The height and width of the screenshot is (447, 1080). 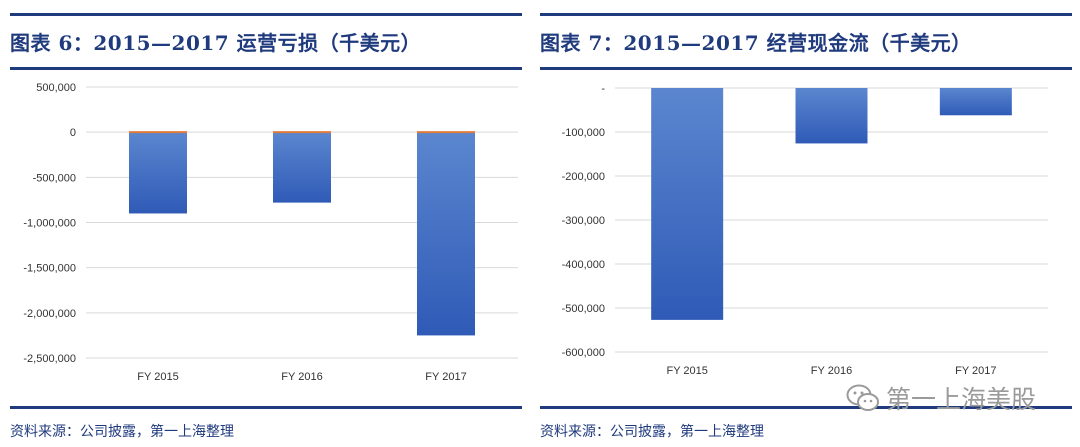 What do you see at coordinates (806, 14) in the screenshot?
I see `right-top-rule` at bounding box center [806, 14].